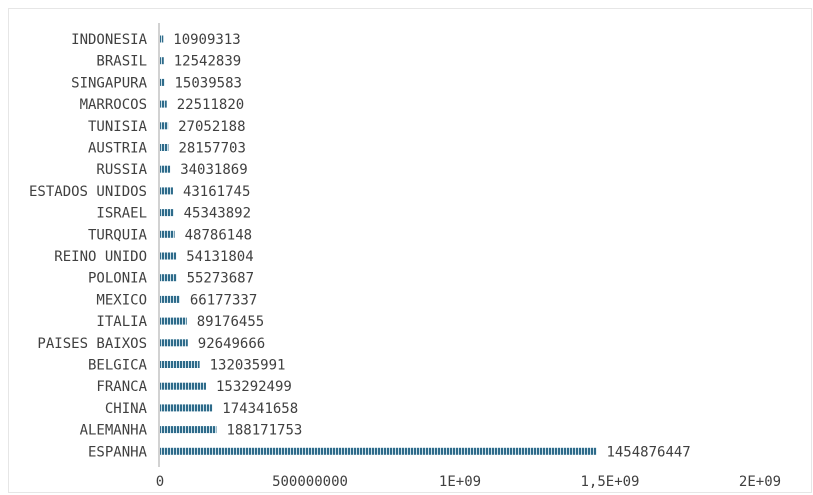  I want to click on value-label: 66177337, so click(223, 300).